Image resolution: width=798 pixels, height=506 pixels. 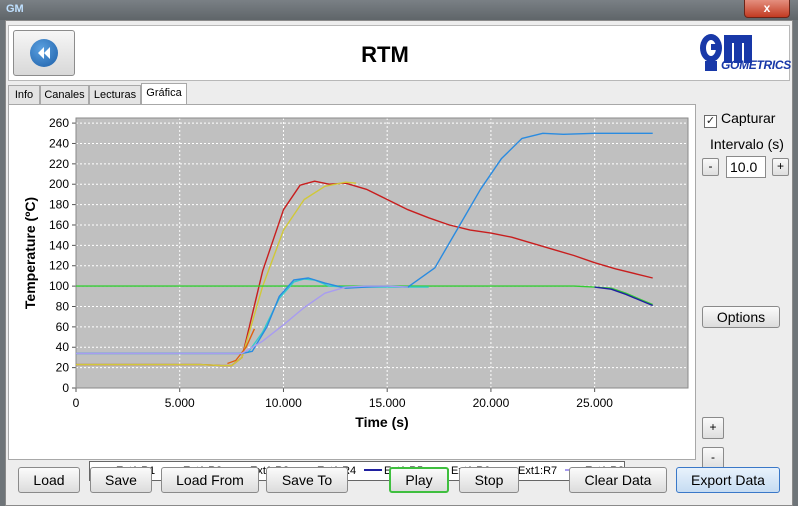 What do you see at coordinates (63, 306) in the screenshot?
I see `y-tick-label: 80` at bounding box center [63, 306].